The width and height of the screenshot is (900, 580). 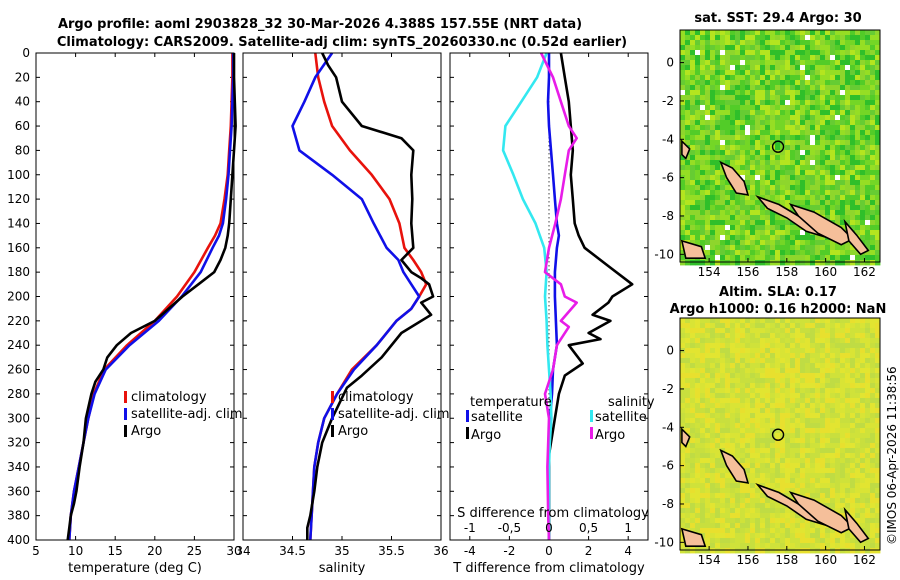 I want to click on map-x-tick-label: 158, so click(x=786, y=560).